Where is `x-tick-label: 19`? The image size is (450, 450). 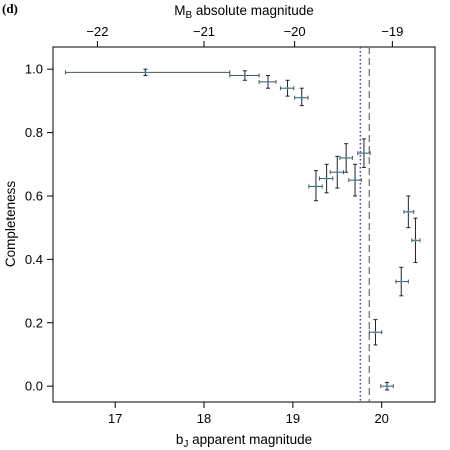
x-tick-label: 19 is located at coordinates (293, 418).